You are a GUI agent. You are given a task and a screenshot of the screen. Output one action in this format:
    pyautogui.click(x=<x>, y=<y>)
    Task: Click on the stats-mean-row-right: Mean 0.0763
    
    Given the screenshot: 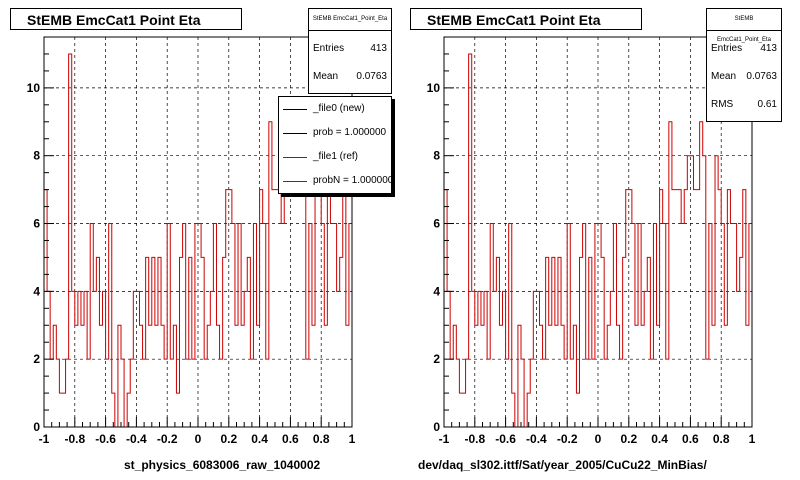 What is the action you would take?
    pyautogui.click(x=744, y=77)
    